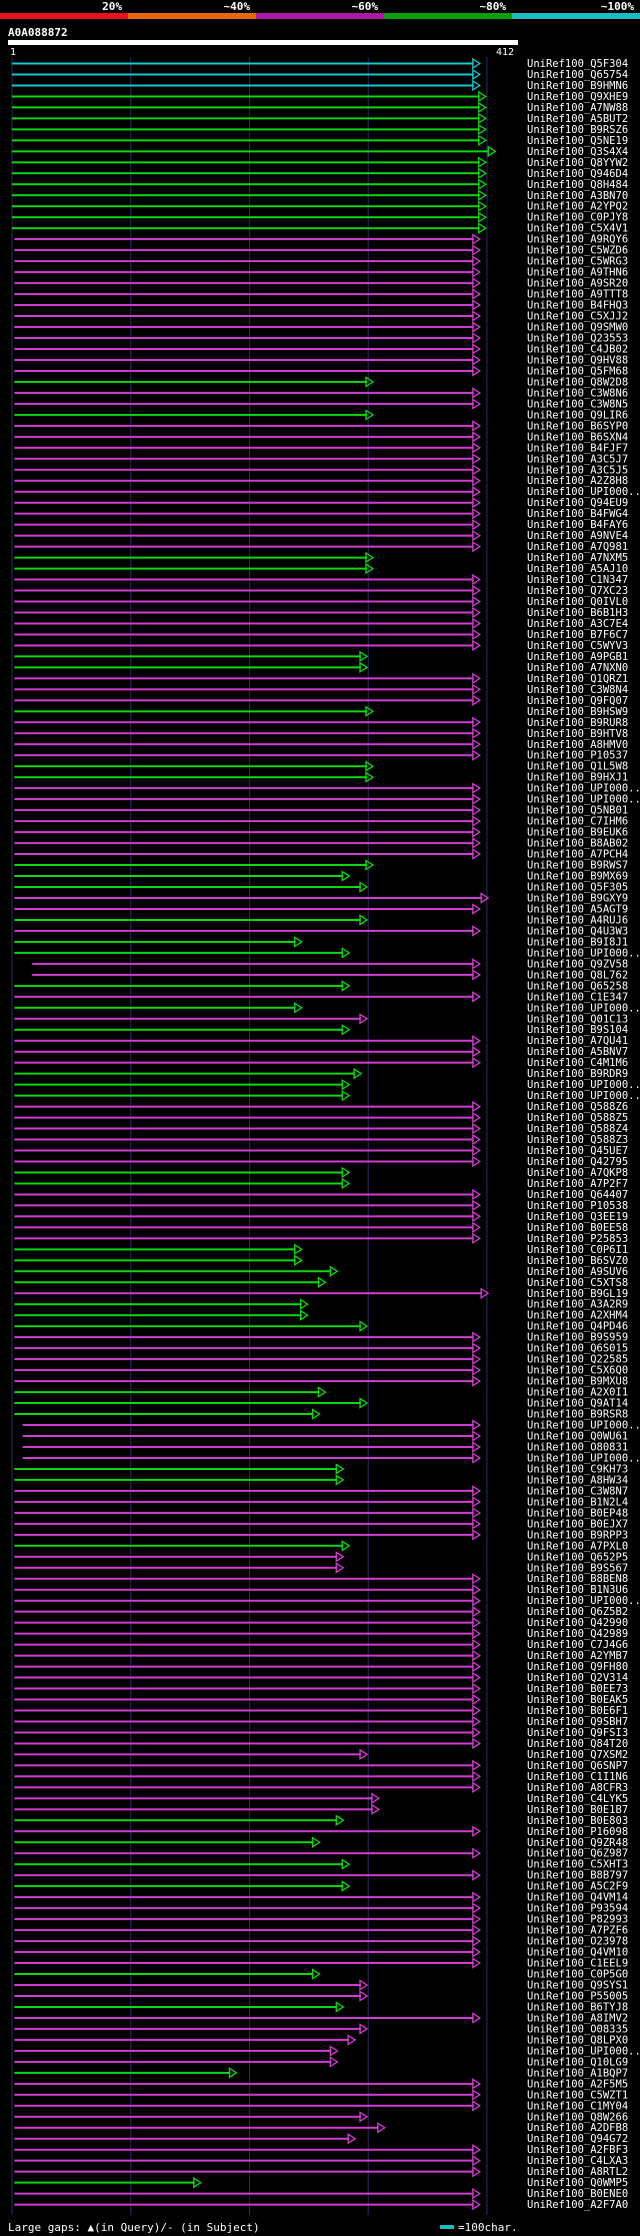 This screenshot has height=2236, width=640. What do you see at coordinates (577, 558) in the screenshot?
I see `hit-label: UniRef100_A7NXM5` at bounding box center [577, 558].